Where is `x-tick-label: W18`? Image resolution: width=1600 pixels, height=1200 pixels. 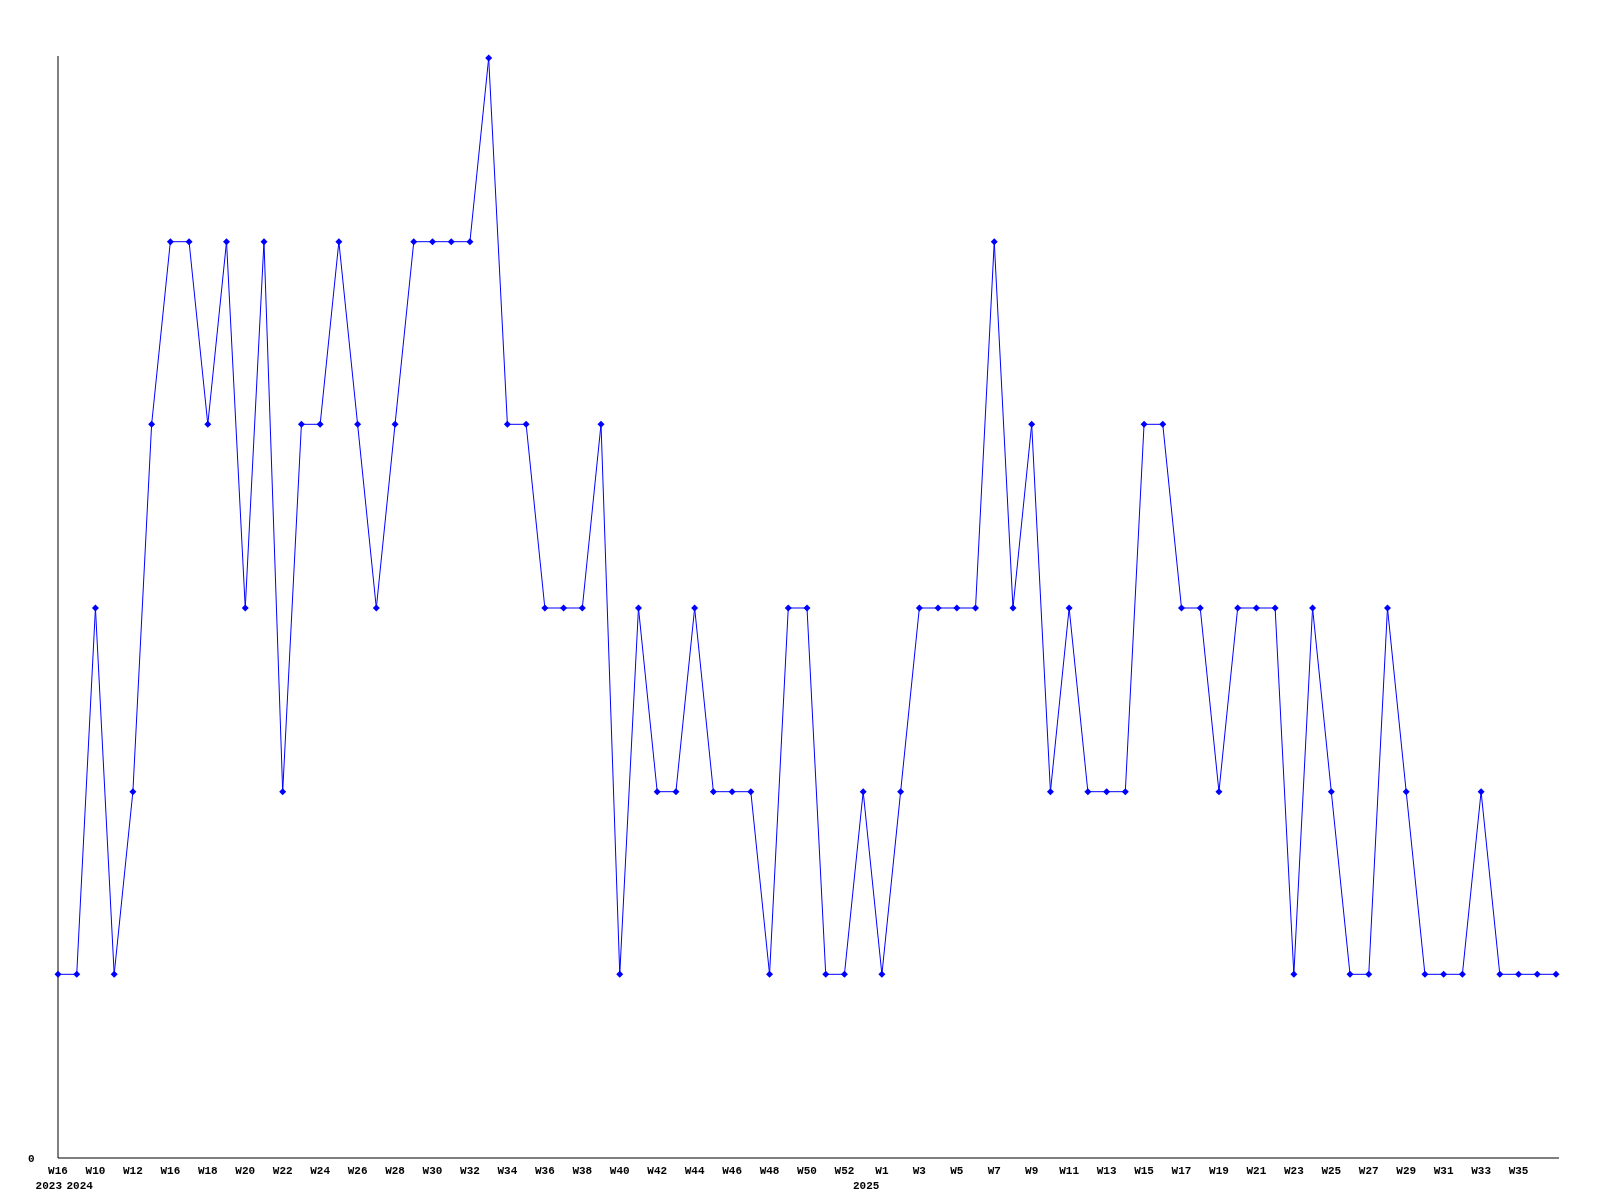
x-tick-label: W18 is located at coordinates (208, 1171).